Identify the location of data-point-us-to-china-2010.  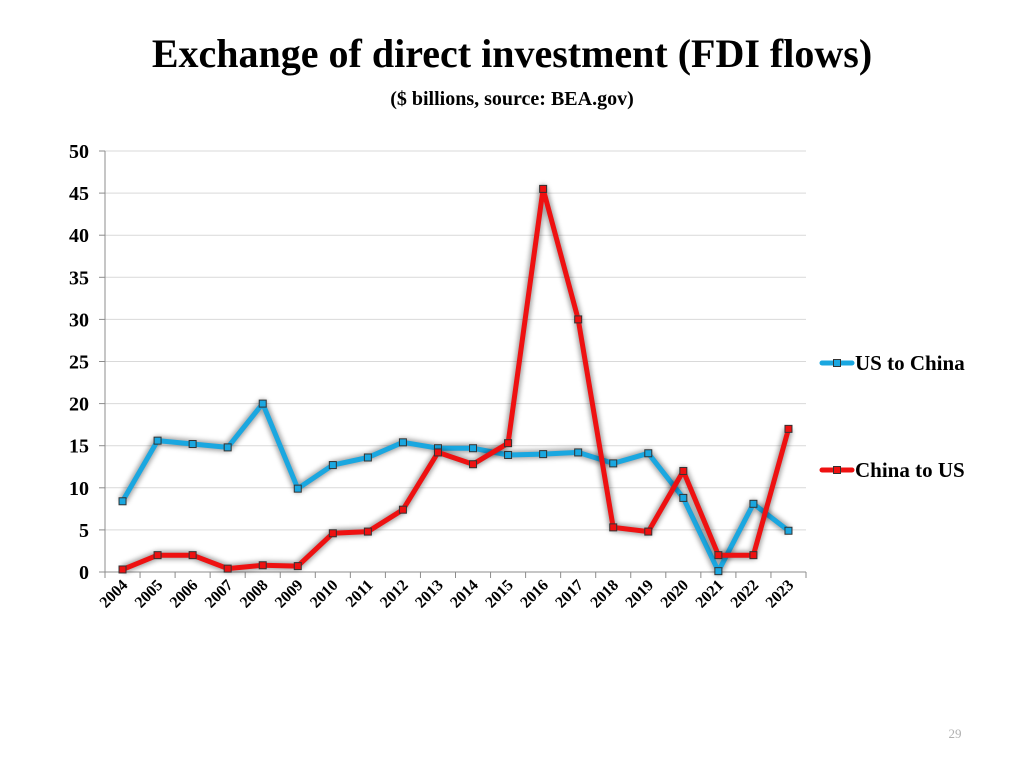
(332, 465).